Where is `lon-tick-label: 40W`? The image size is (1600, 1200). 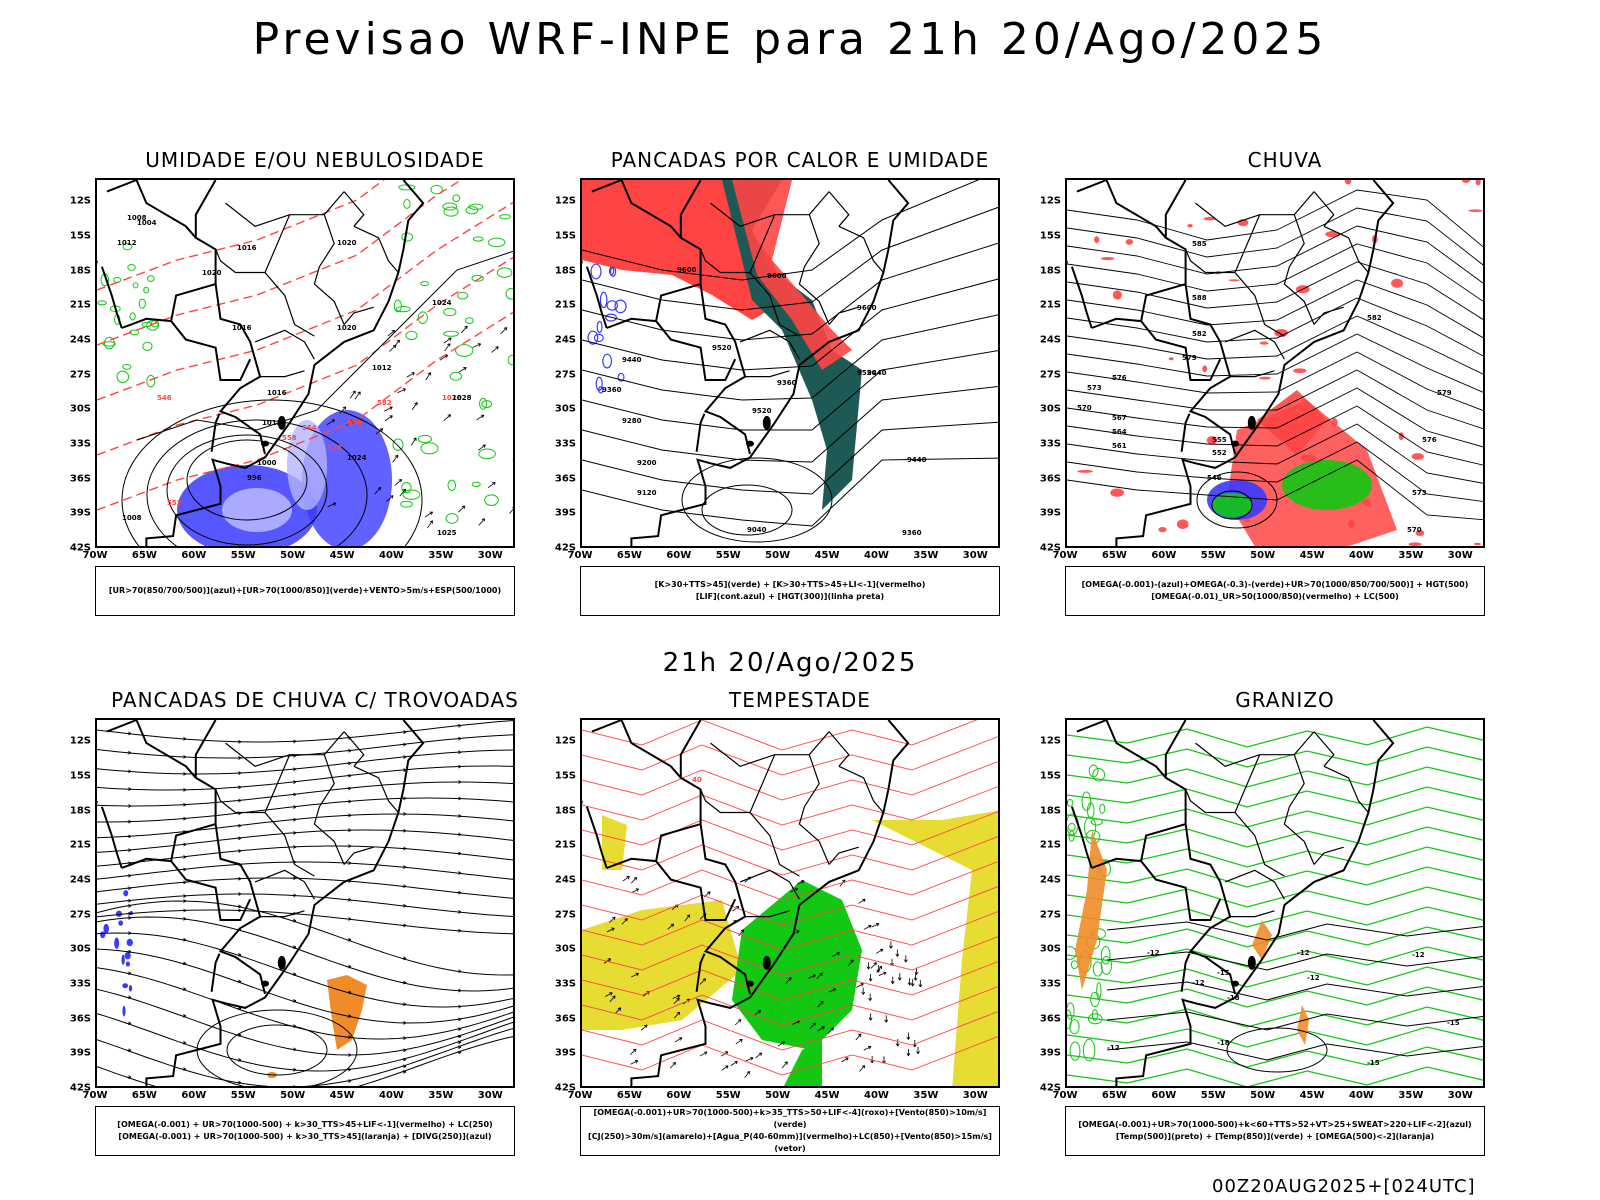
lon-tick-label: 40W is located at coordinates (1361, 555).